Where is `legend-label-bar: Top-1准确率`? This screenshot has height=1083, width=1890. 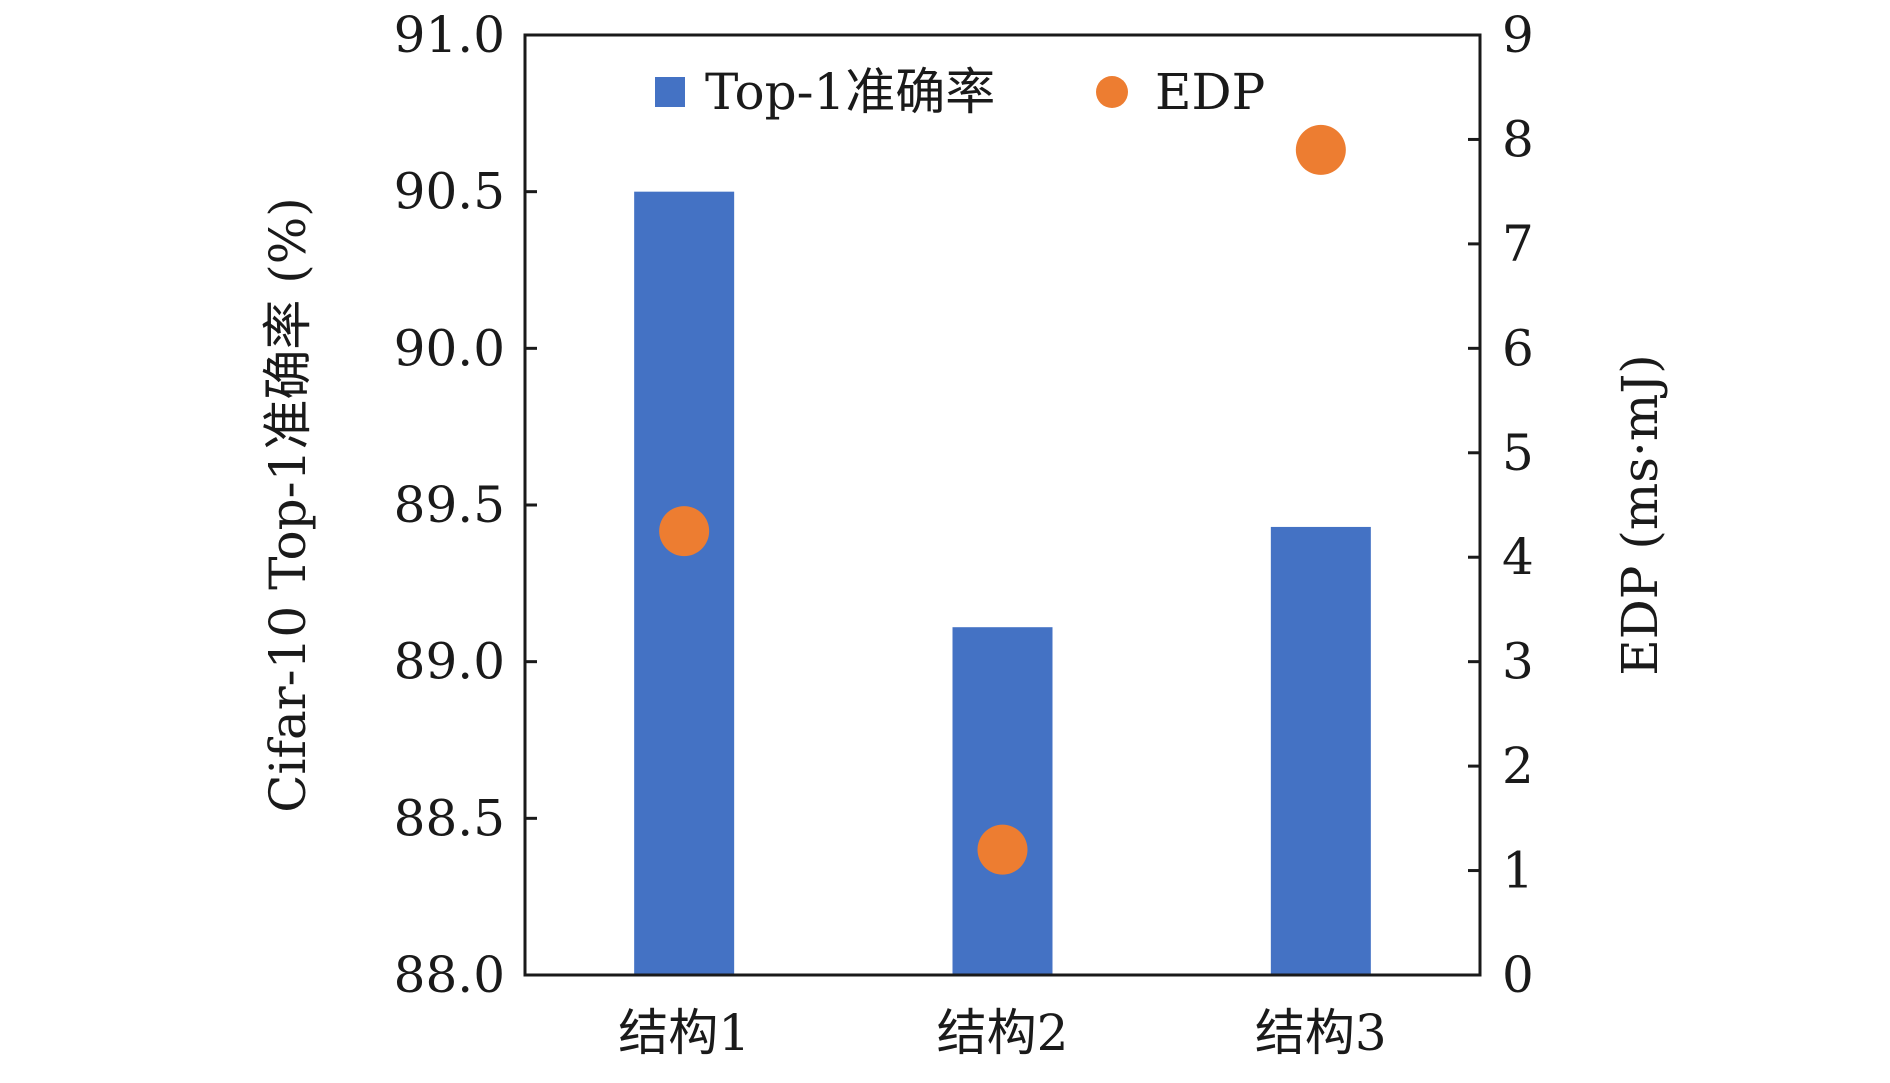 legend-label-bar: Top-1准确率 is located at coordinates (850, 92).